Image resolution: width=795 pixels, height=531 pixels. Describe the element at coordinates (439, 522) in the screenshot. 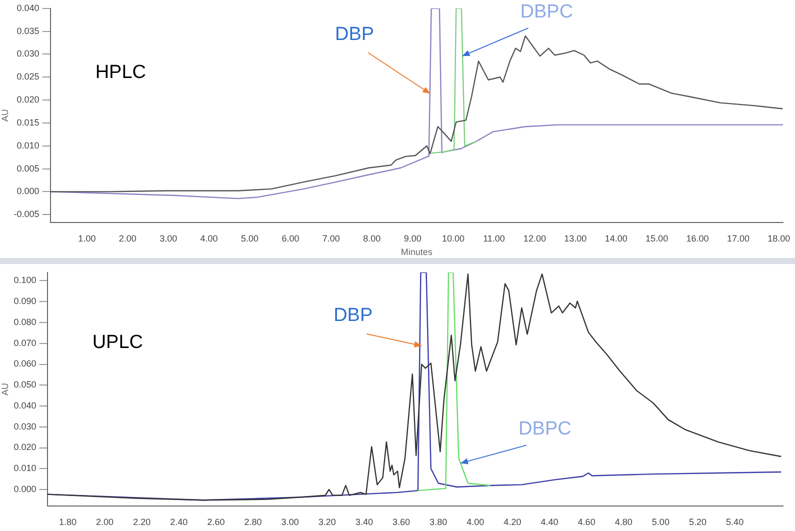

I see `x-tick-label: 3.80` at that location.